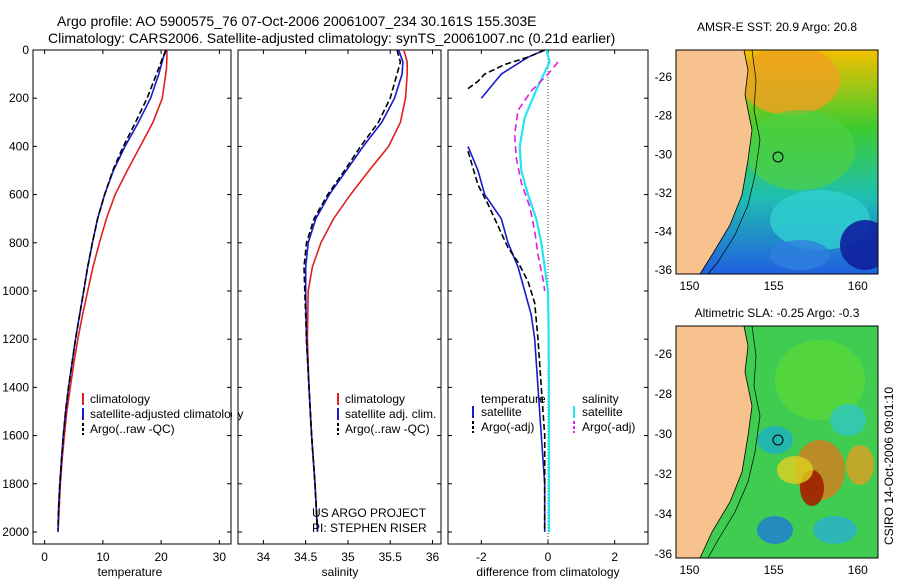 The image size is (900, 580). Describe the element at coordinates (19, 195) in the screenshot. I see `y-tick-label: 600` at that location.